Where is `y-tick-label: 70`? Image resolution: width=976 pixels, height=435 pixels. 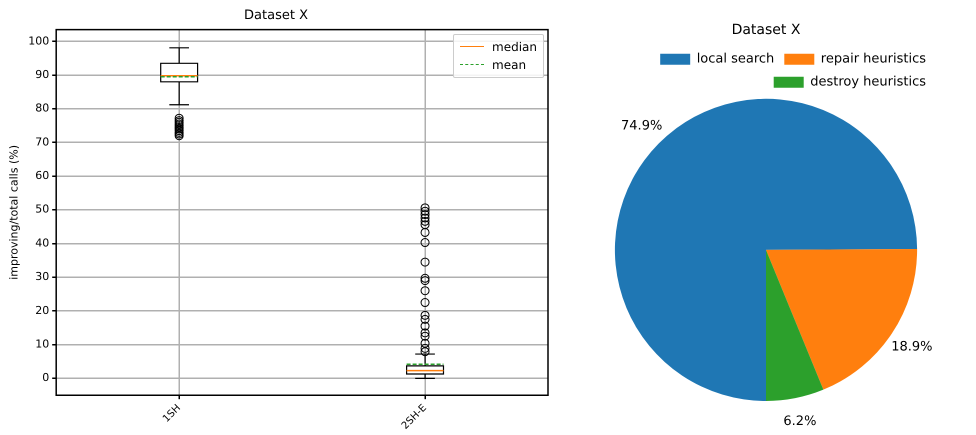 y-tick-label: 70 is located at coordinates (42, 141).